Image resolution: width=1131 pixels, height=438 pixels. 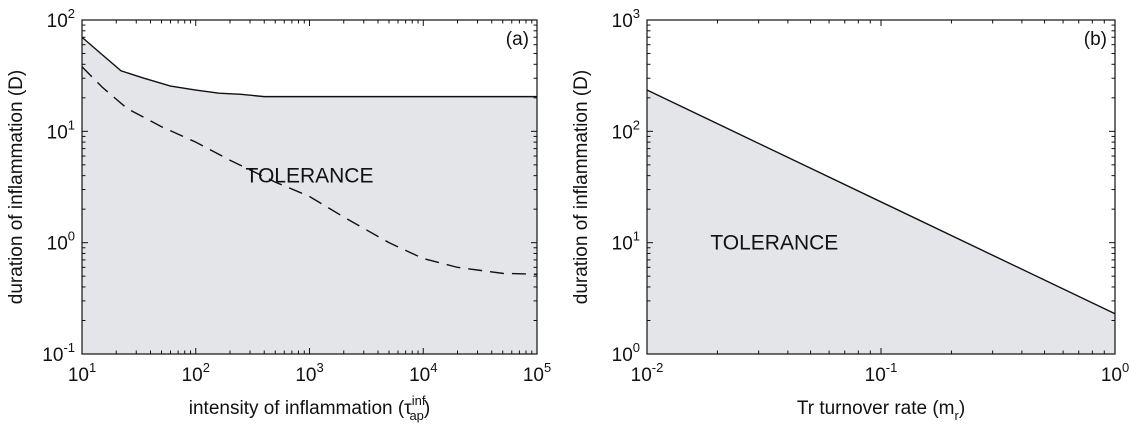 I want to click on panel-label: (a), so click(x=517, y=39).